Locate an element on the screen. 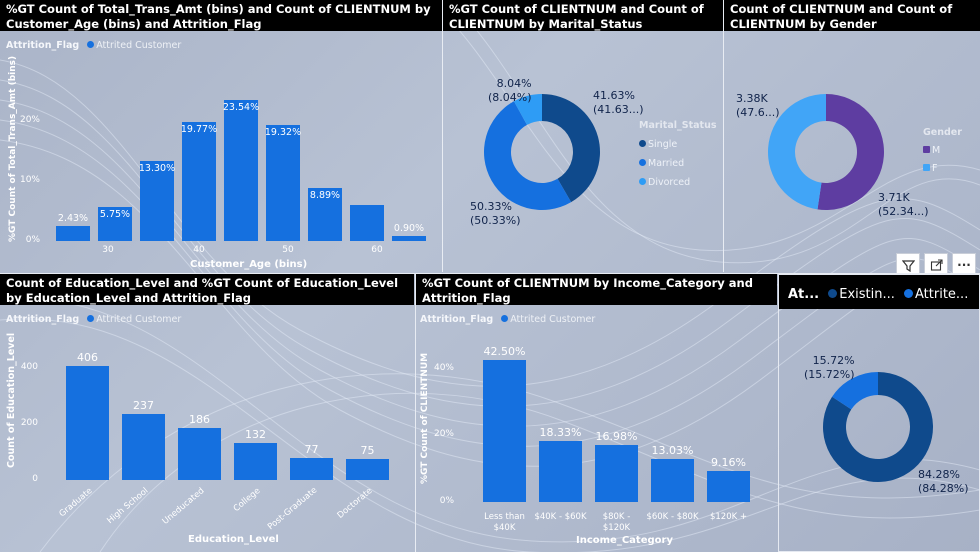 The height and width of the screenshot is (552, 980). legend-label: F is located at coordinates (935, 168).